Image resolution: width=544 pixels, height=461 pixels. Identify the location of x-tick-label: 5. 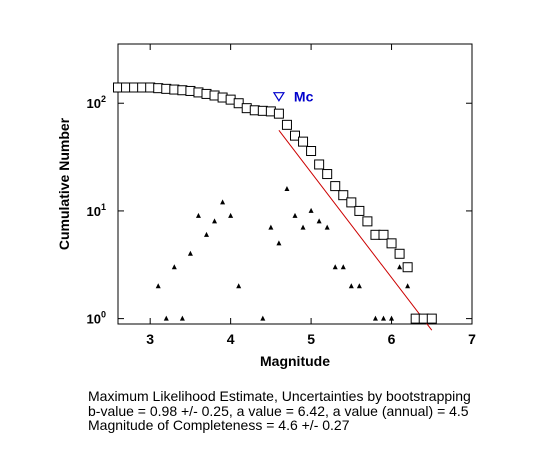
(311, 339).